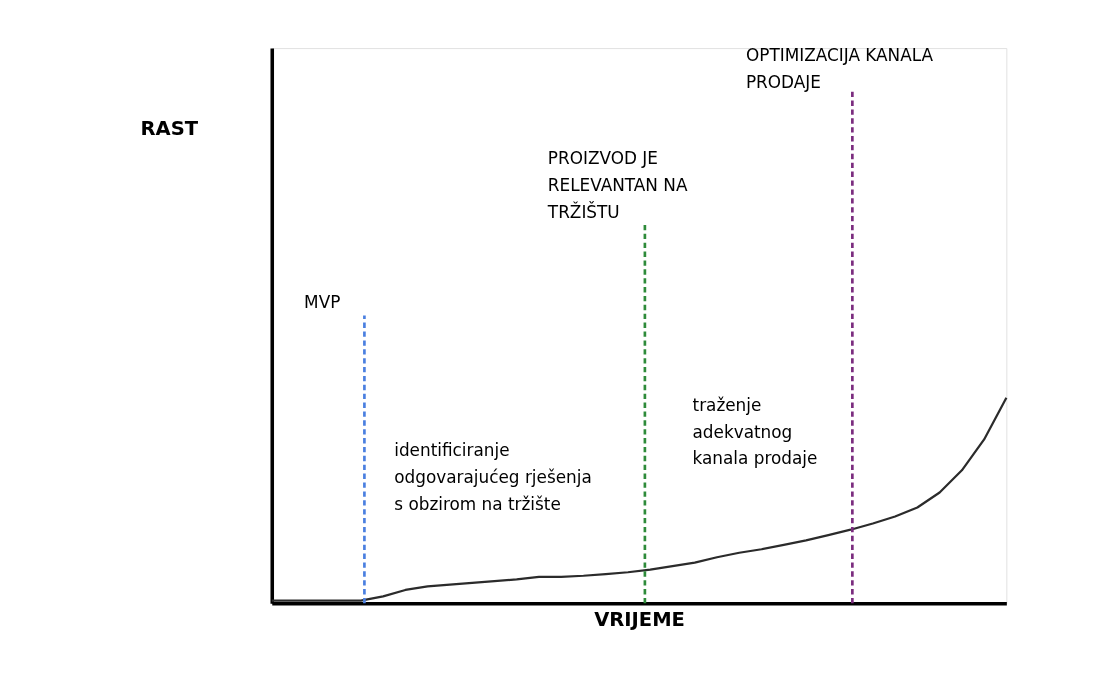 Image resolution: width=1097 pixels, height=682 pixels. What do you see at coordinates (617, 185) in the screenshot?
I see `text: PROIZVOD JE RELEVANTAN NA TRŽIŠTU` at bounding box center [617, 185].